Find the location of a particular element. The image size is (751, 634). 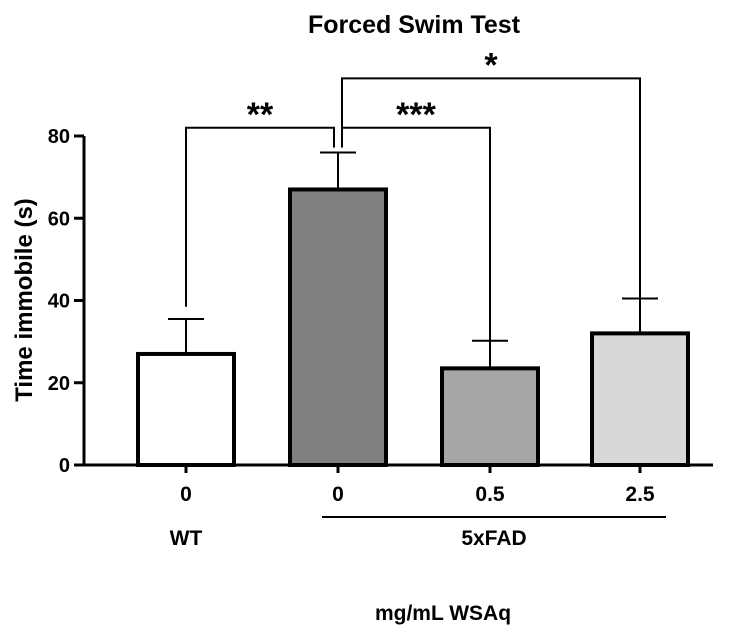

y-axis-label: Time immobile (s) is located at coordinates (24, 300).